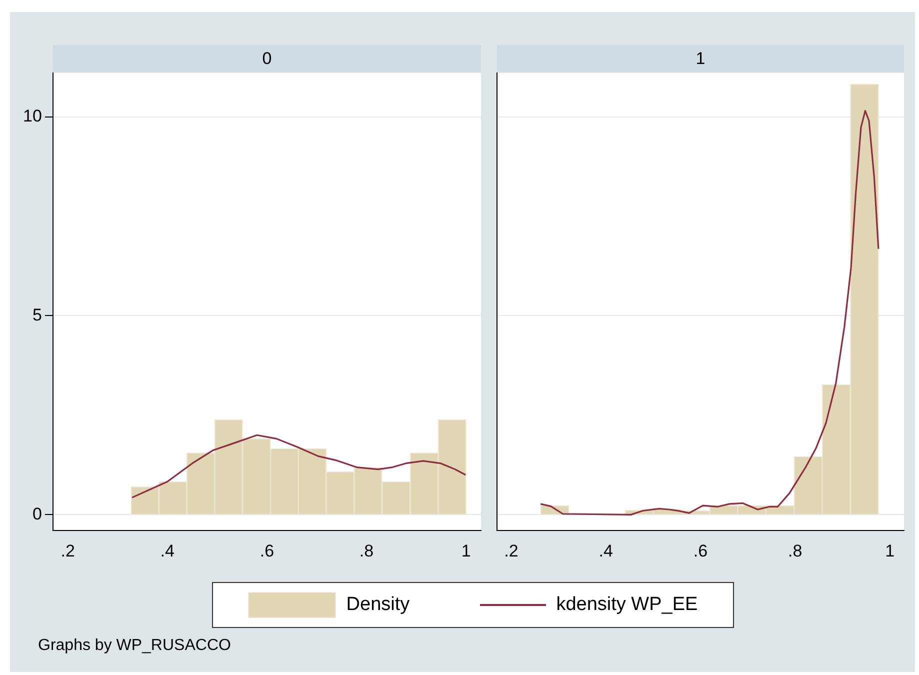 The height and width of the screenshot is (675, 919). What do you see at coordinates (32, 116) in the screenshot?
I see `y-tick-label: 10` at bounding box center [32, 116].